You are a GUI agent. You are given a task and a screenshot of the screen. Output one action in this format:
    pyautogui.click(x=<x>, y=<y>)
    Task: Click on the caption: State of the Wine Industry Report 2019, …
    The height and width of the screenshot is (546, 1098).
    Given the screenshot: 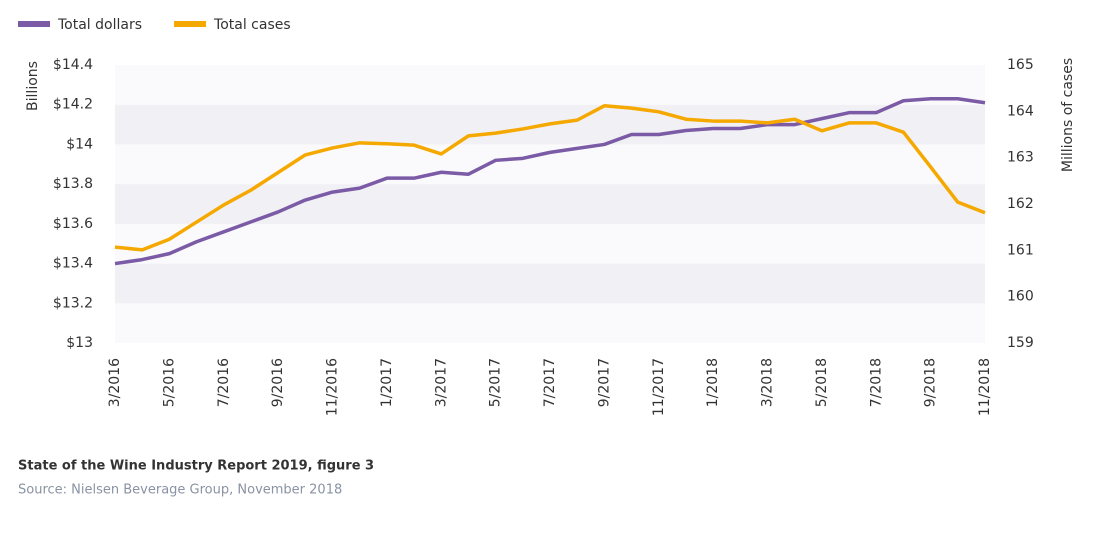 What is the action you would take?
    pyautogui.click(x=196, y=466)
    